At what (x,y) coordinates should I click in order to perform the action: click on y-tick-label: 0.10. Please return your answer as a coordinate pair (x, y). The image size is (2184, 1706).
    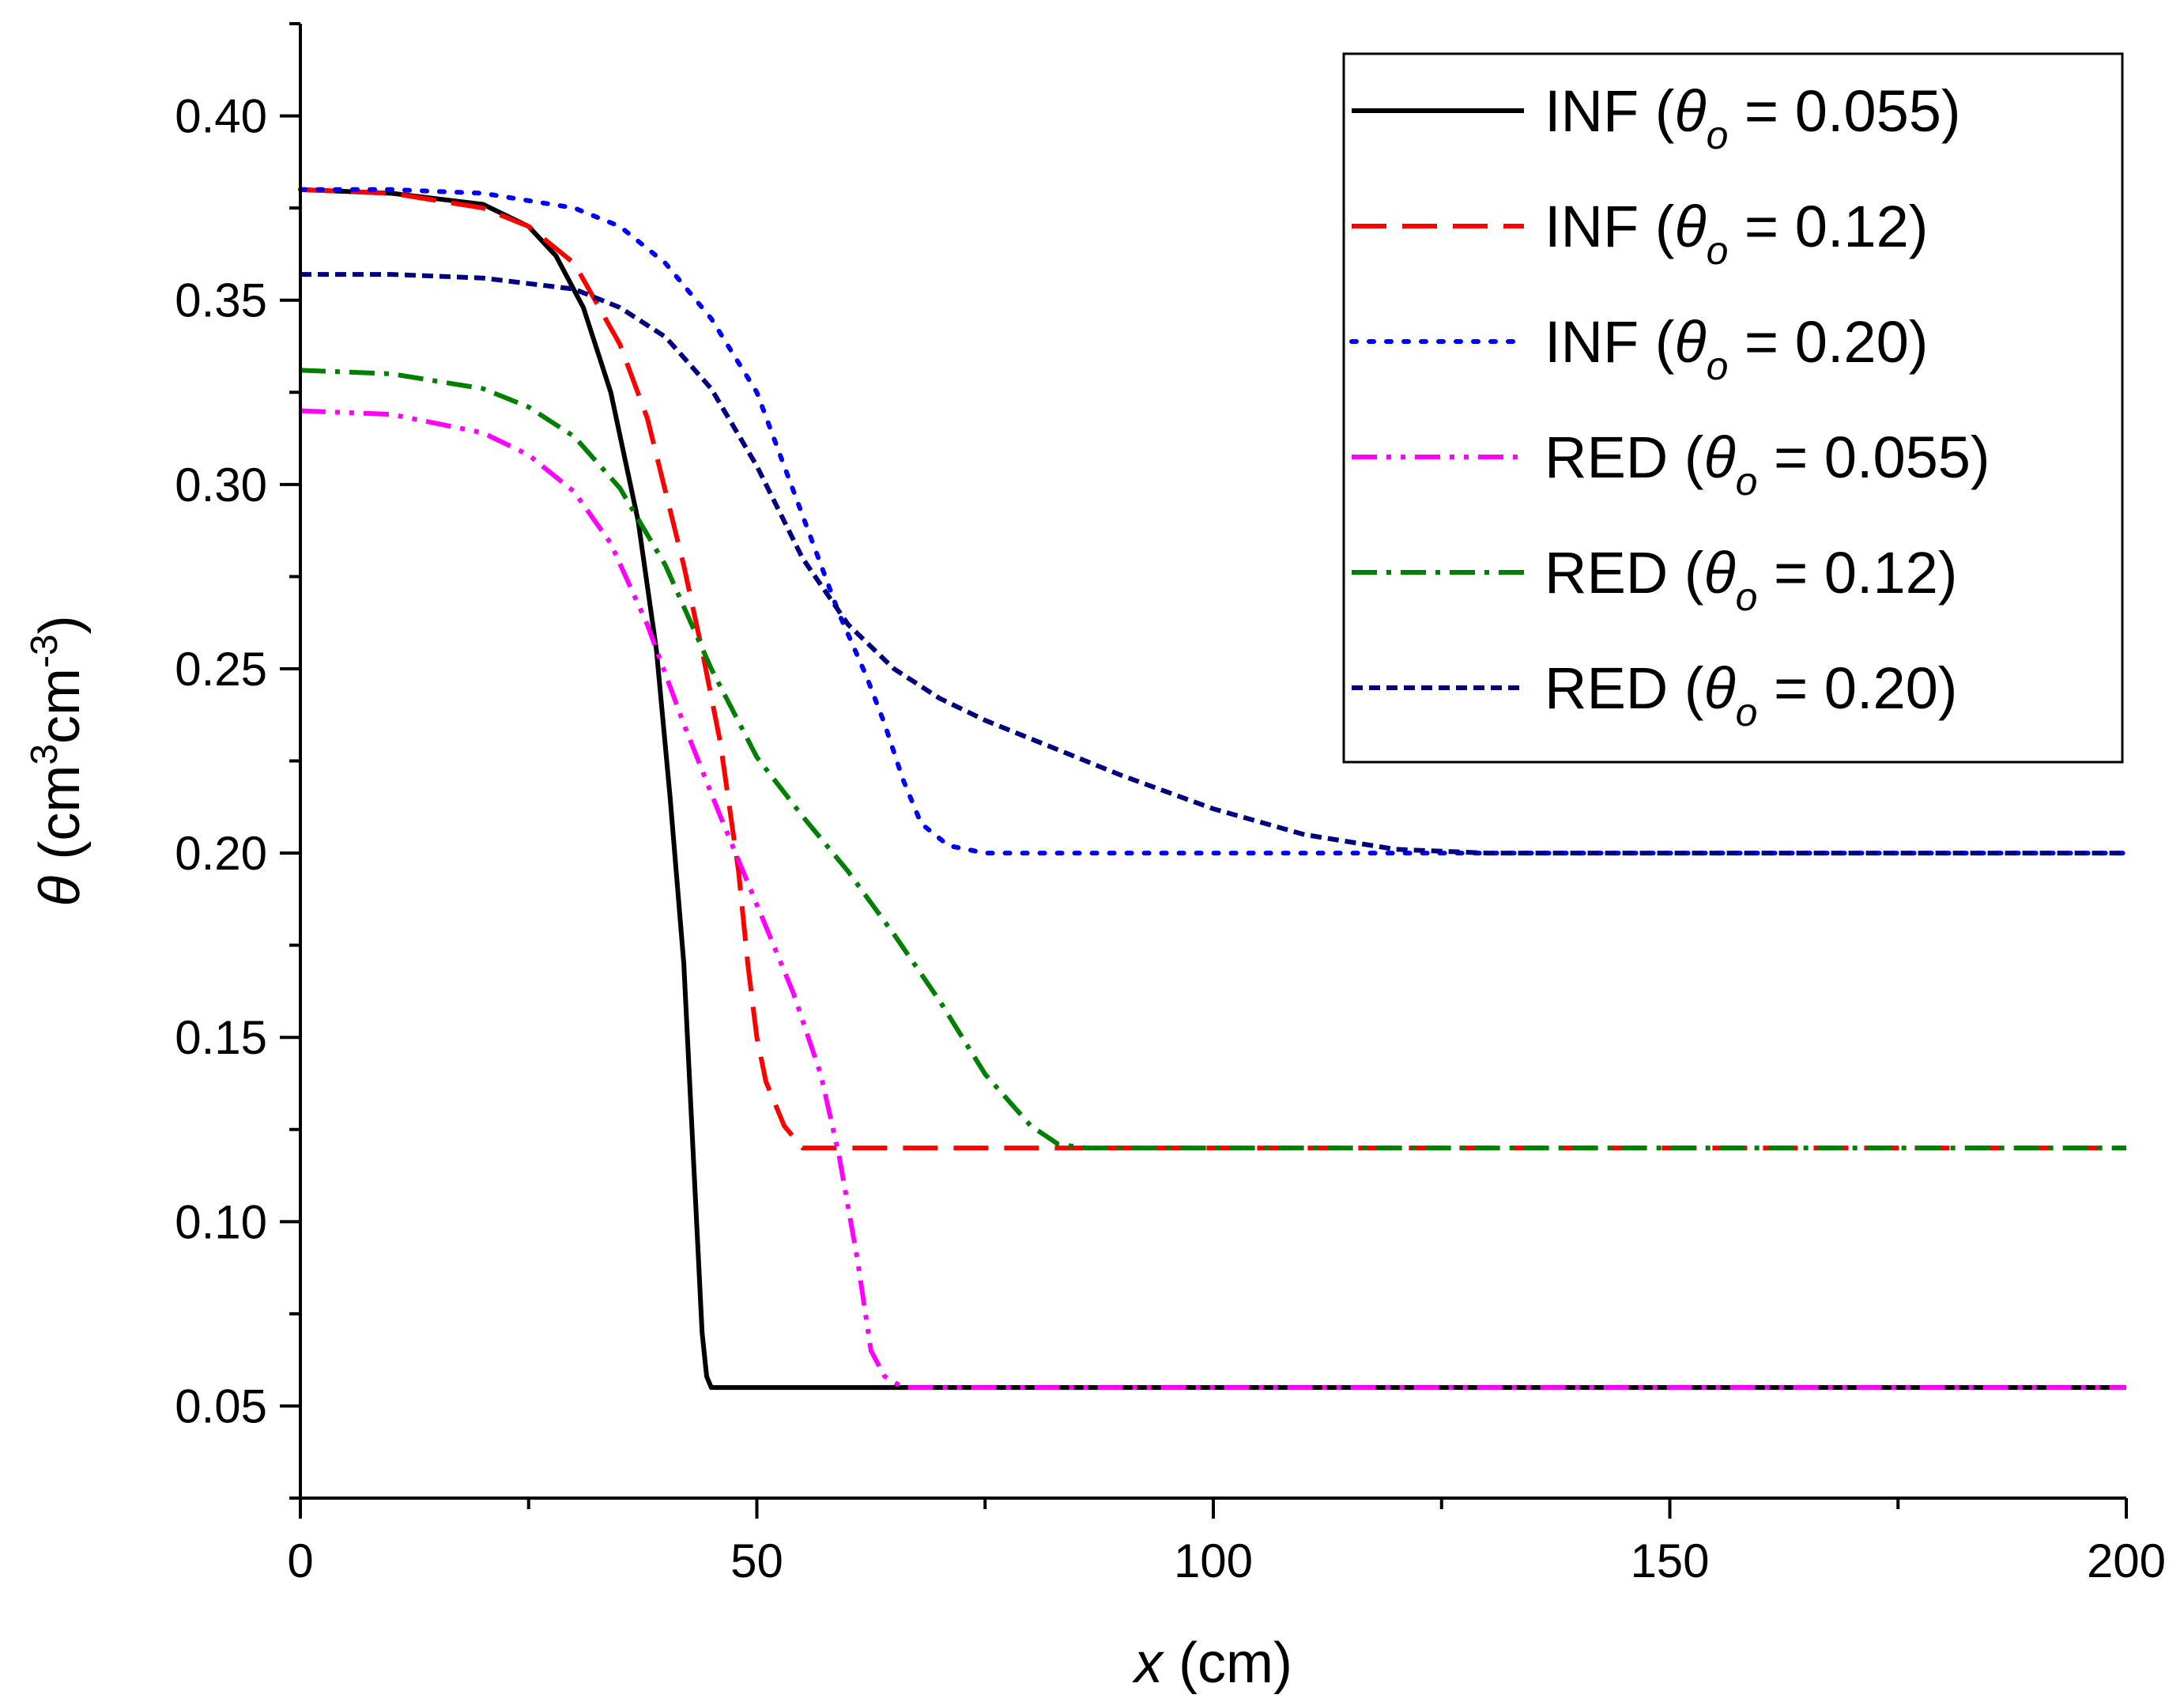
    Looking at the image, I should click on (221, 1221).